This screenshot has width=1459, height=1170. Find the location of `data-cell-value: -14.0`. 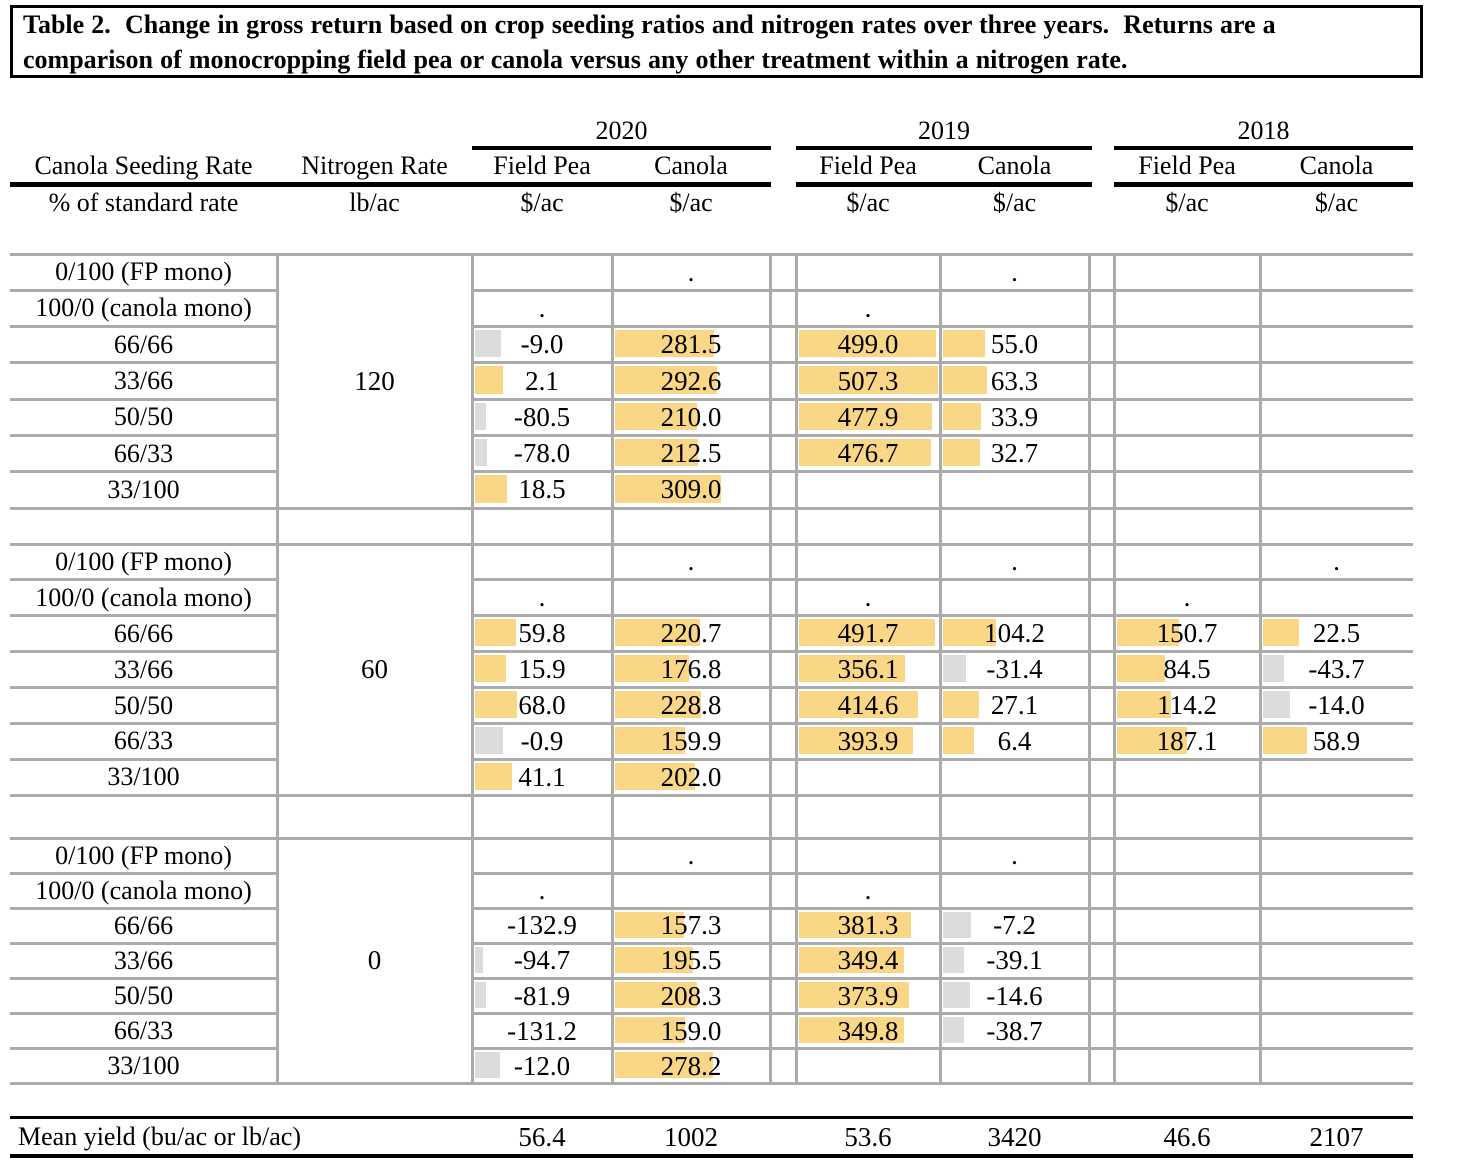

data-cell-value: -14.0 is located at coordinates (1336, 705).